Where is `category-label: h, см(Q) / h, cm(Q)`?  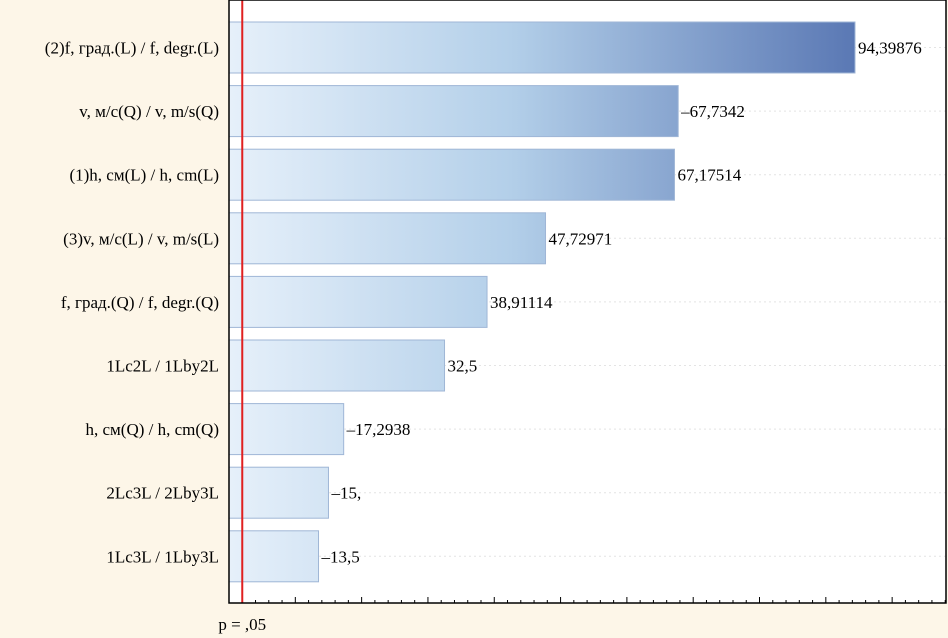 category-label: h, см(Q) / h, cm(Q) is located at coordinates (153, 429).